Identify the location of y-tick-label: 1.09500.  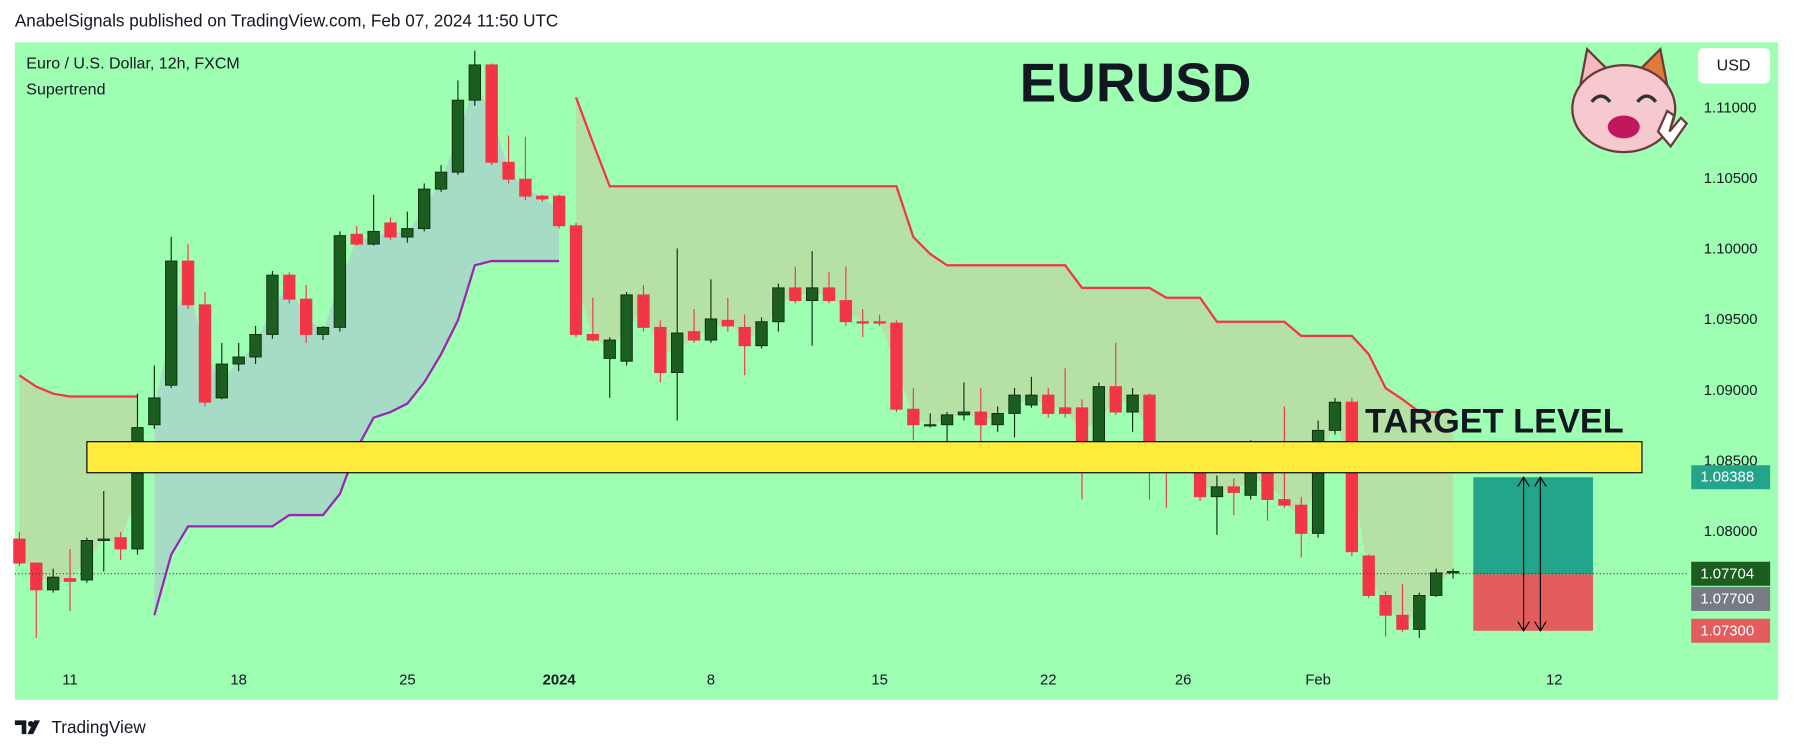
(1731, 320).